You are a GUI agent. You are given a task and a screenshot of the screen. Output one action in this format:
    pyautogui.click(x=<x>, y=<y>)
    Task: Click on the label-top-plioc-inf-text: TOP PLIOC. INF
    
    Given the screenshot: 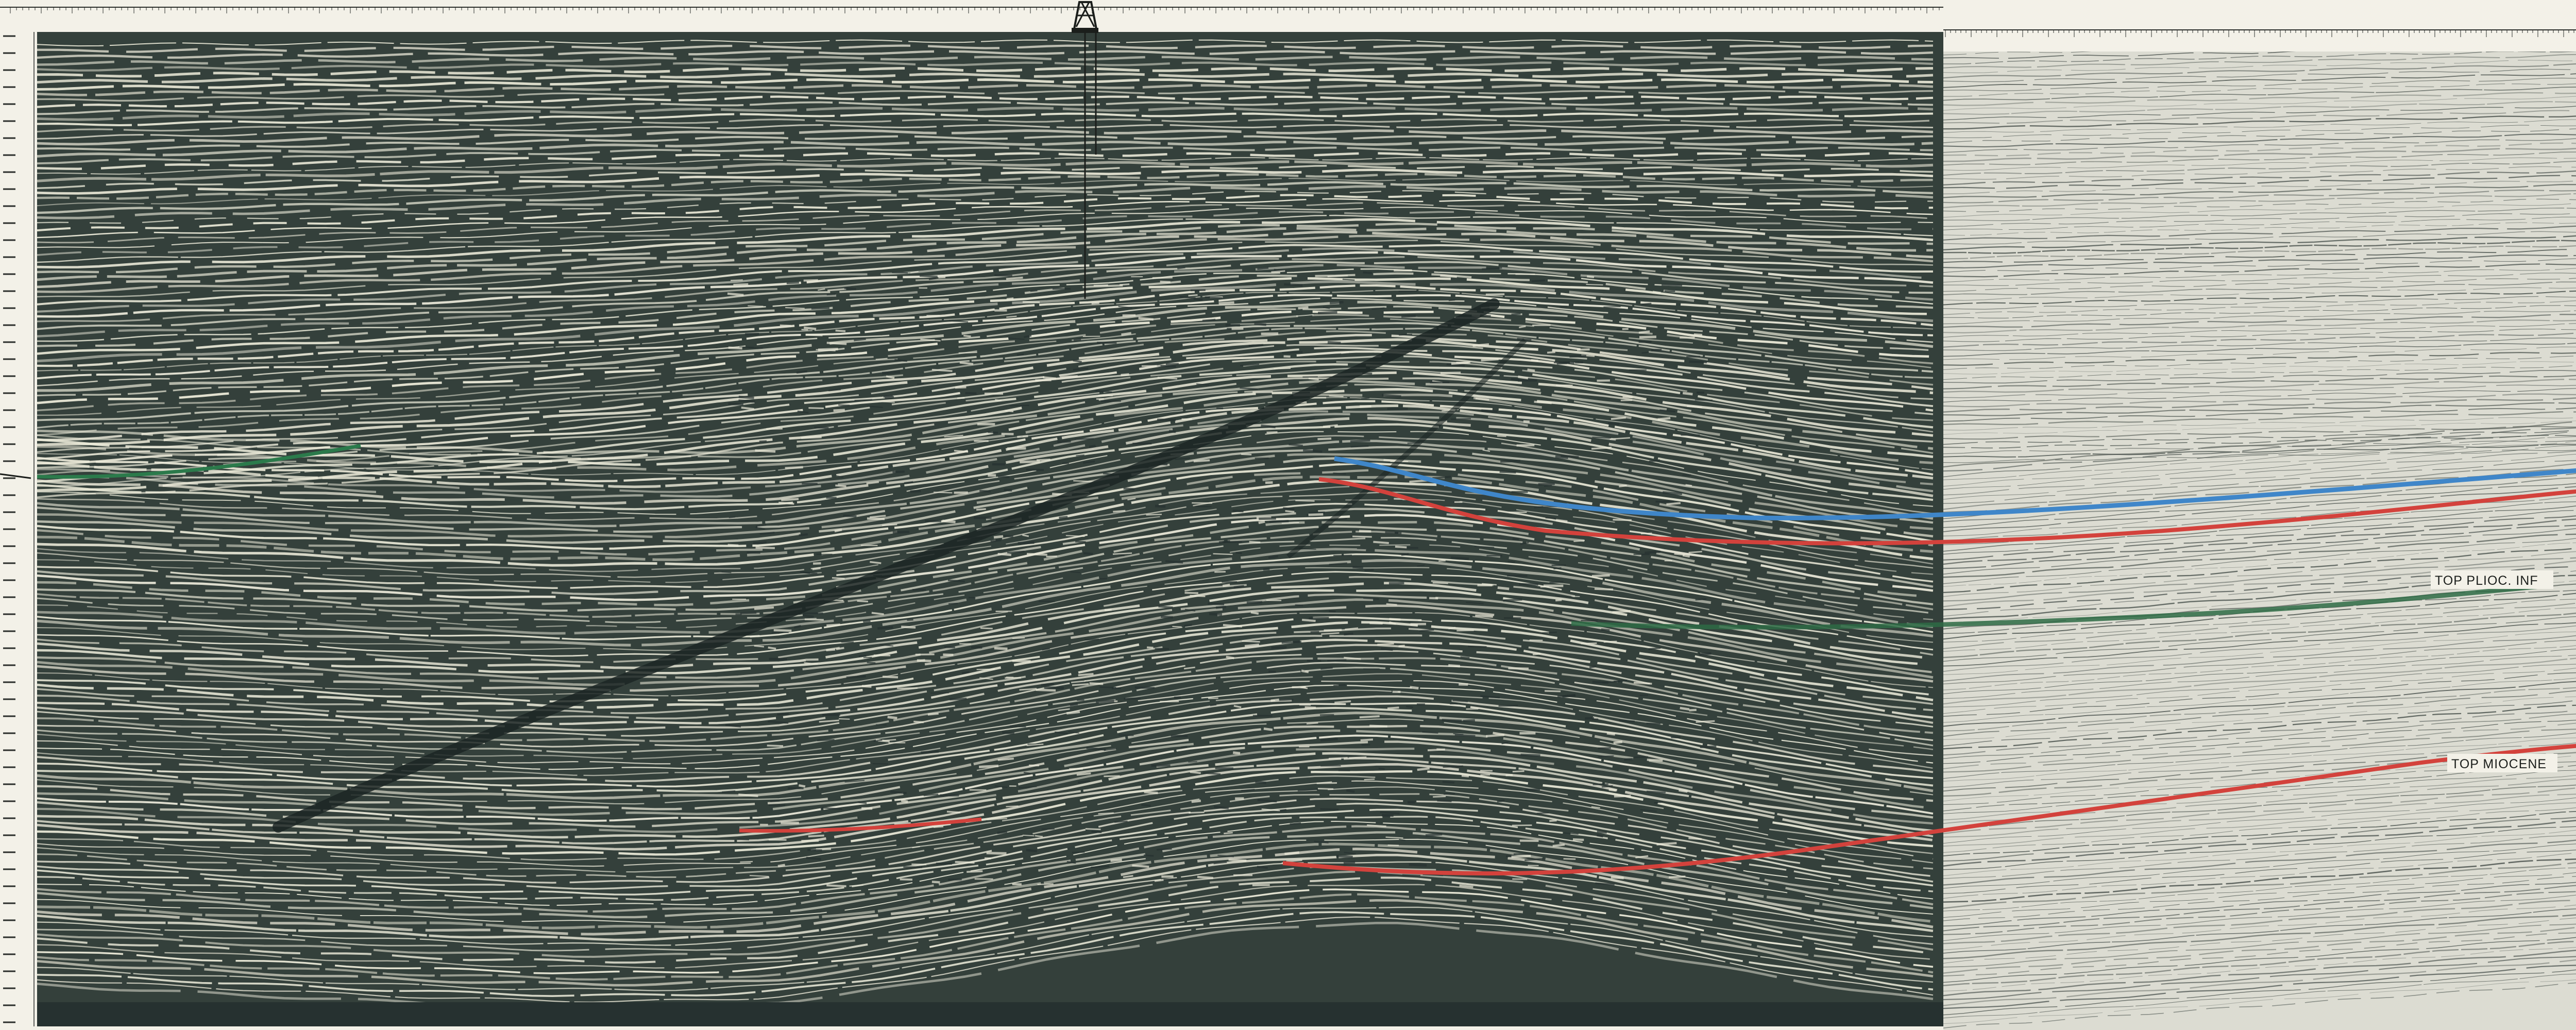 What is the action you would take?
    pyautogui.click(x=2486, y=580)
    